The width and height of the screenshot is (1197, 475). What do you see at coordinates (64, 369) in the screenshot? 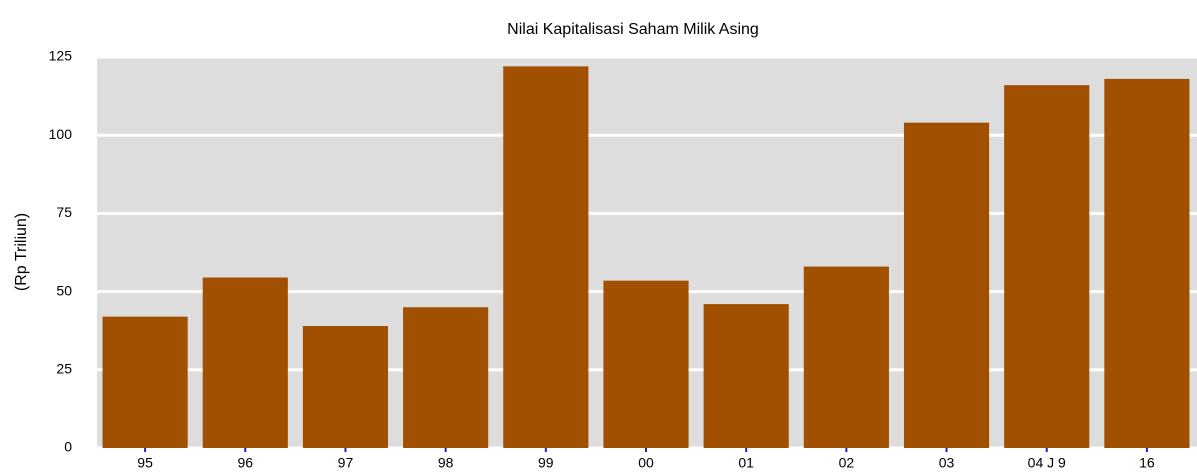
I see `y-tick-label: 25` at bounding box center [64, 369].